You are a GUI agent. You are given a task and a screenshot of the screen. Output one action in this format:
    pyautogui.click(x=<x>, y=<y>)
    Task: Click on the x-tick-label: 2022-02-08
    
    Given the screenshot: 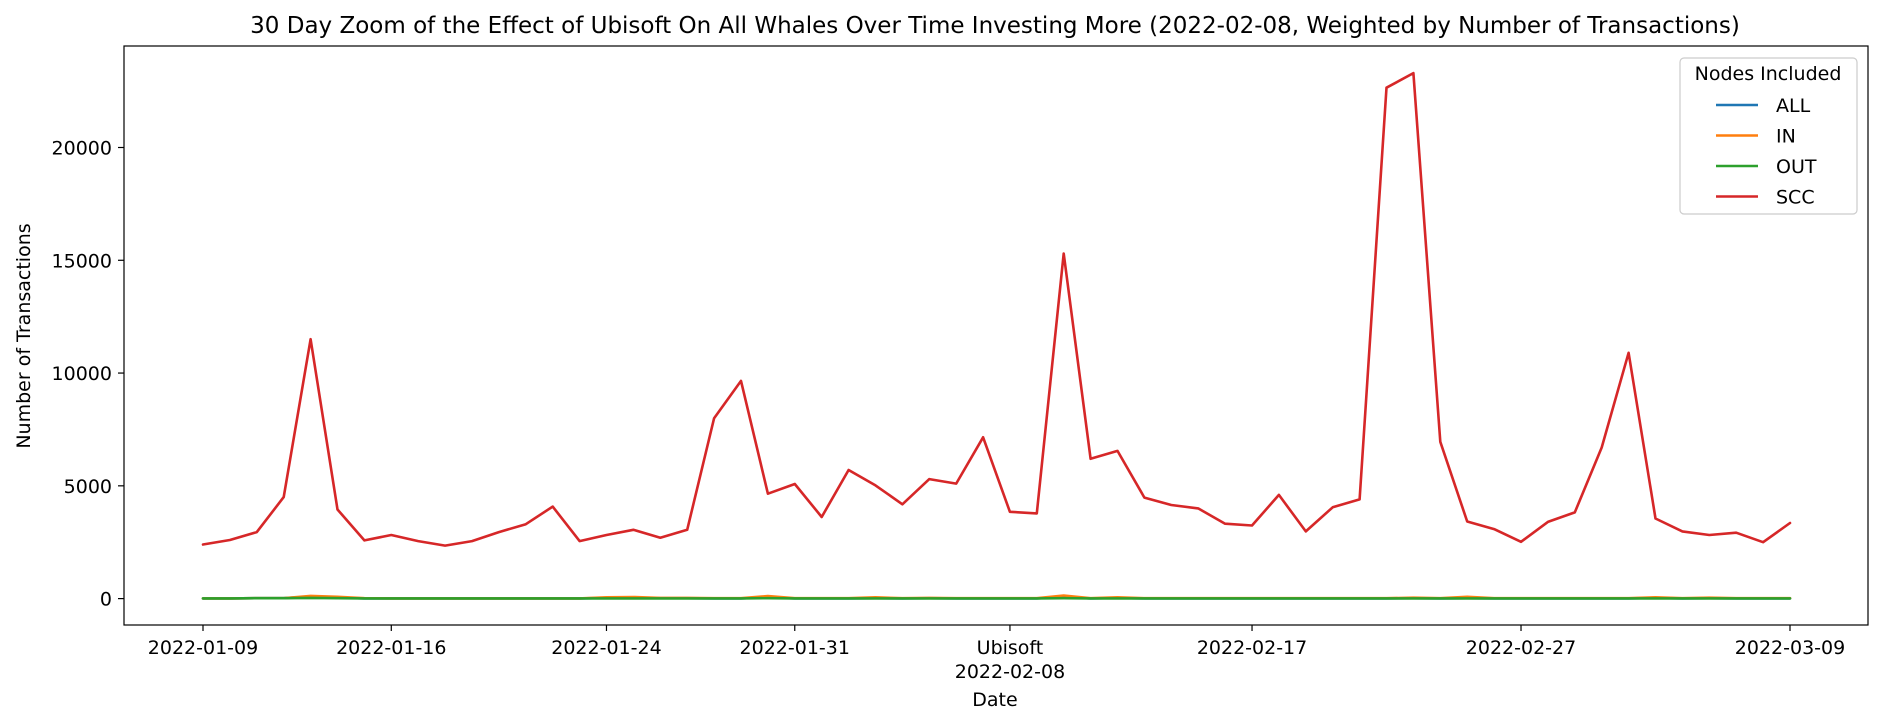 What is the action you would take?
    pyautogui.click(x=1010, y=672)
    